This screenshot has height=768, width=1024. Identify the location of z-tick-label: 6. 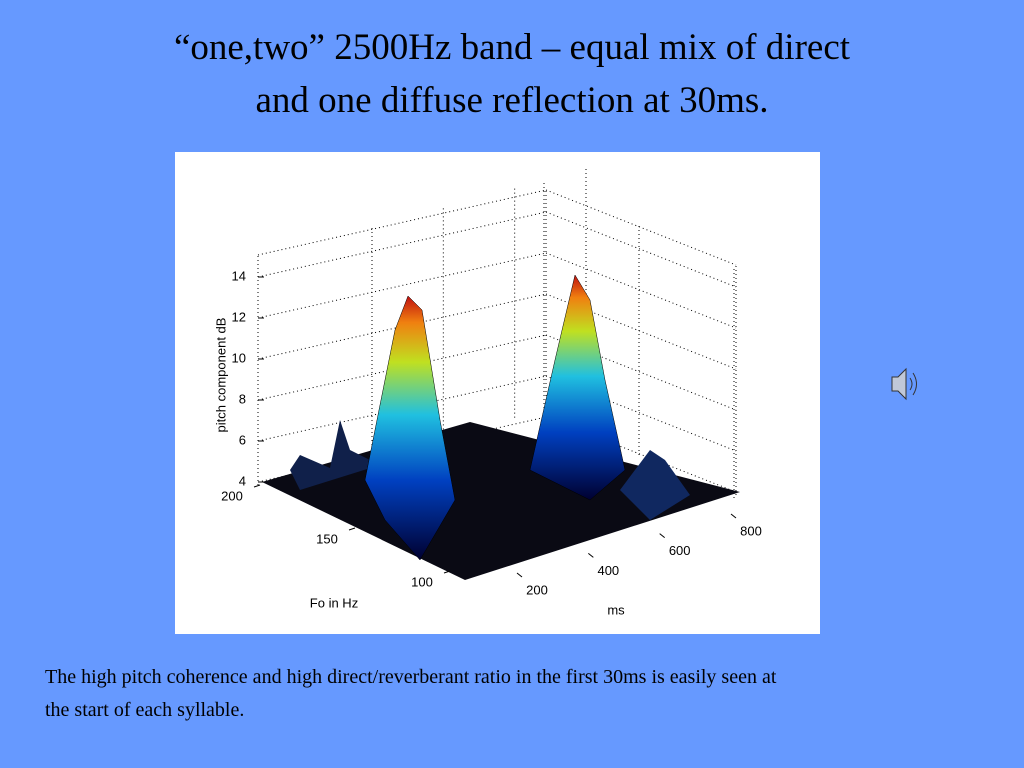
(242, 439).